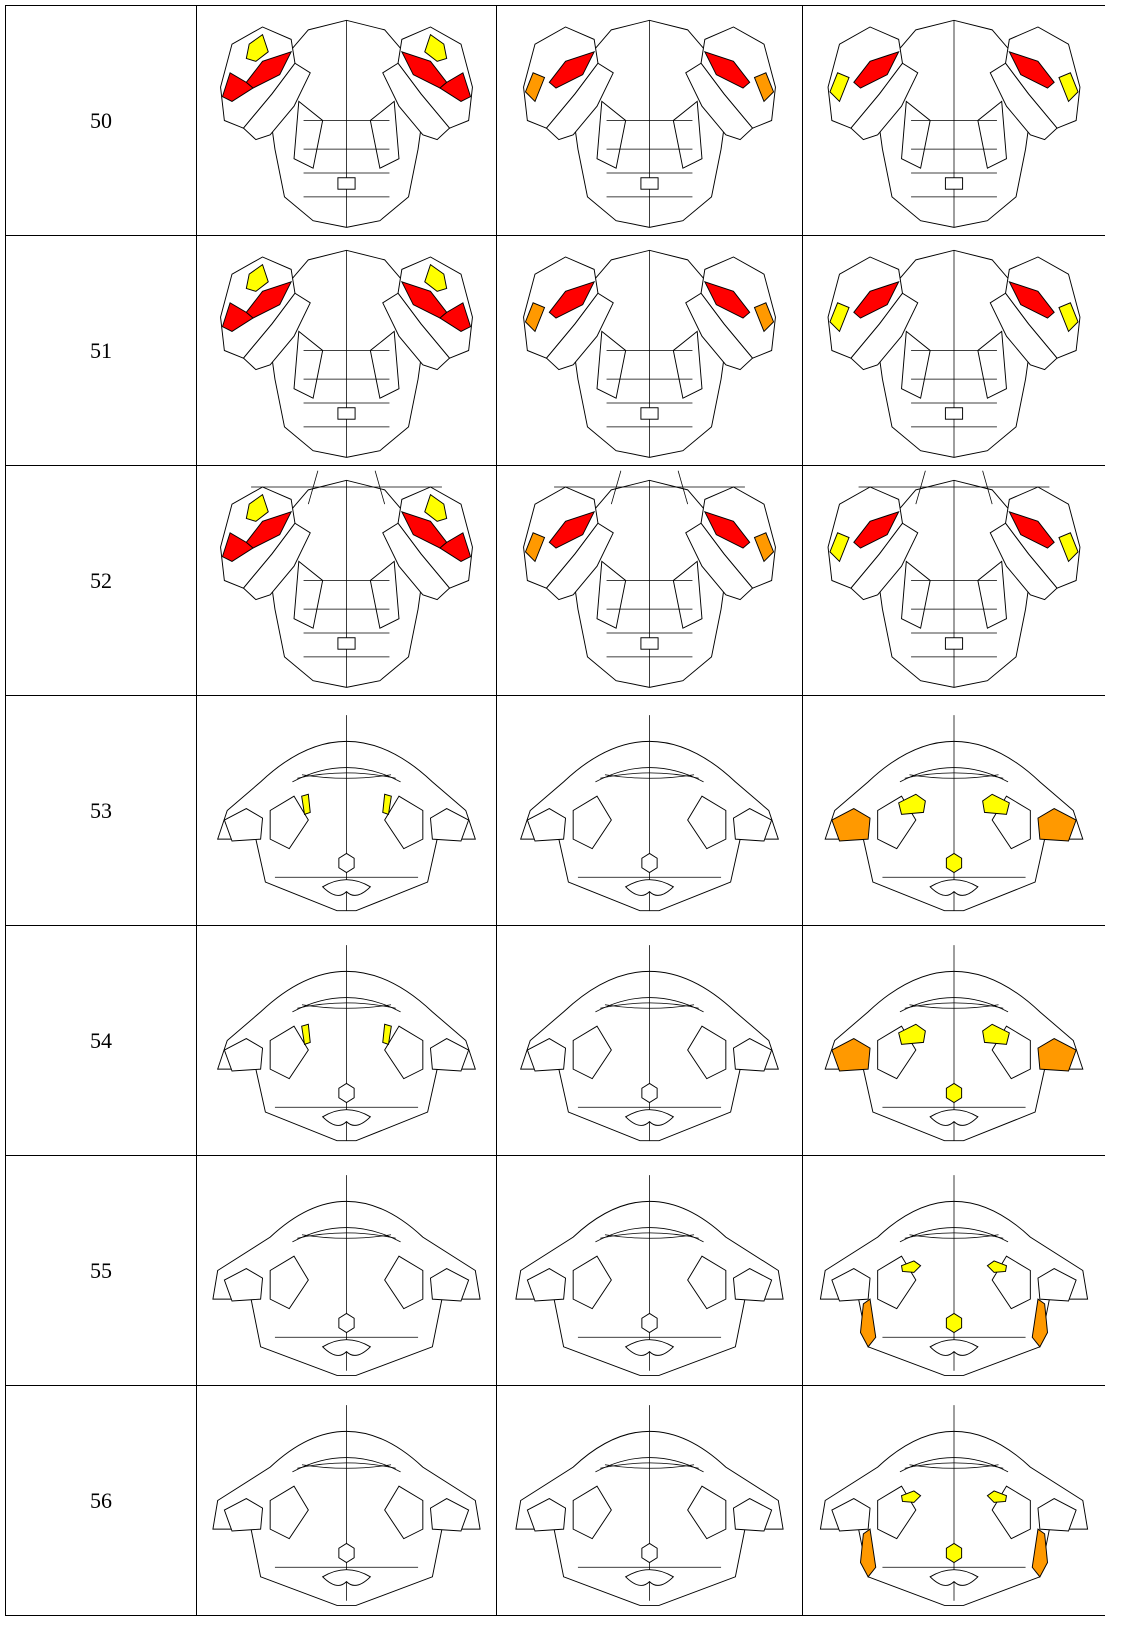 This screenshot has width=1143, height=1627. What do you see at coordinates (101, 350) in the screenshot?
I see `row-label: 51` at bounding box center [101, 350].